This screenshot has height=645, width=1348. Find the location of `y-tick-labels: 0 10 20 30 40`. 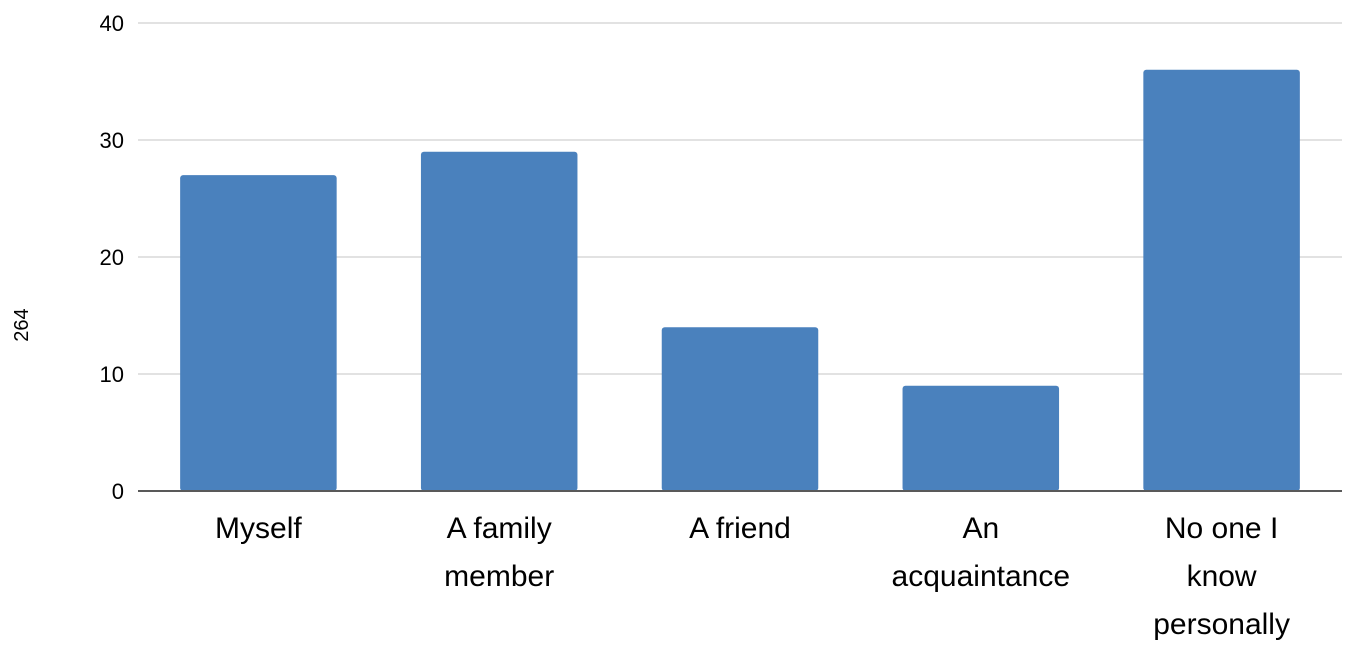

y-tick-labels: 0 10 20 30 40 is located at coordinates (112, 257).